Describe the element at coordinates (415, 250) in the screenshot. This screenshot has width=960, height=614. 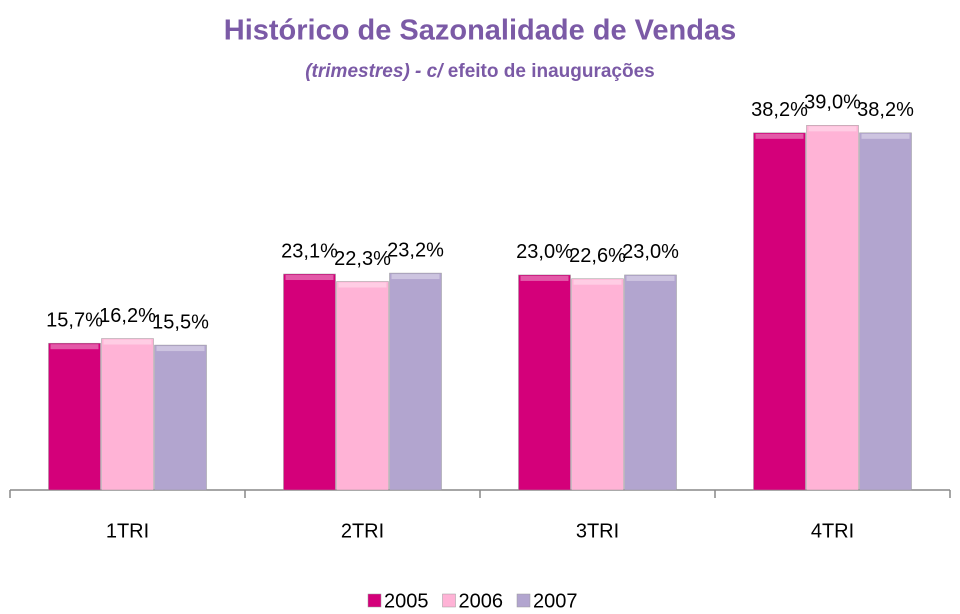
I see `value-label: 23,2%` at that location.